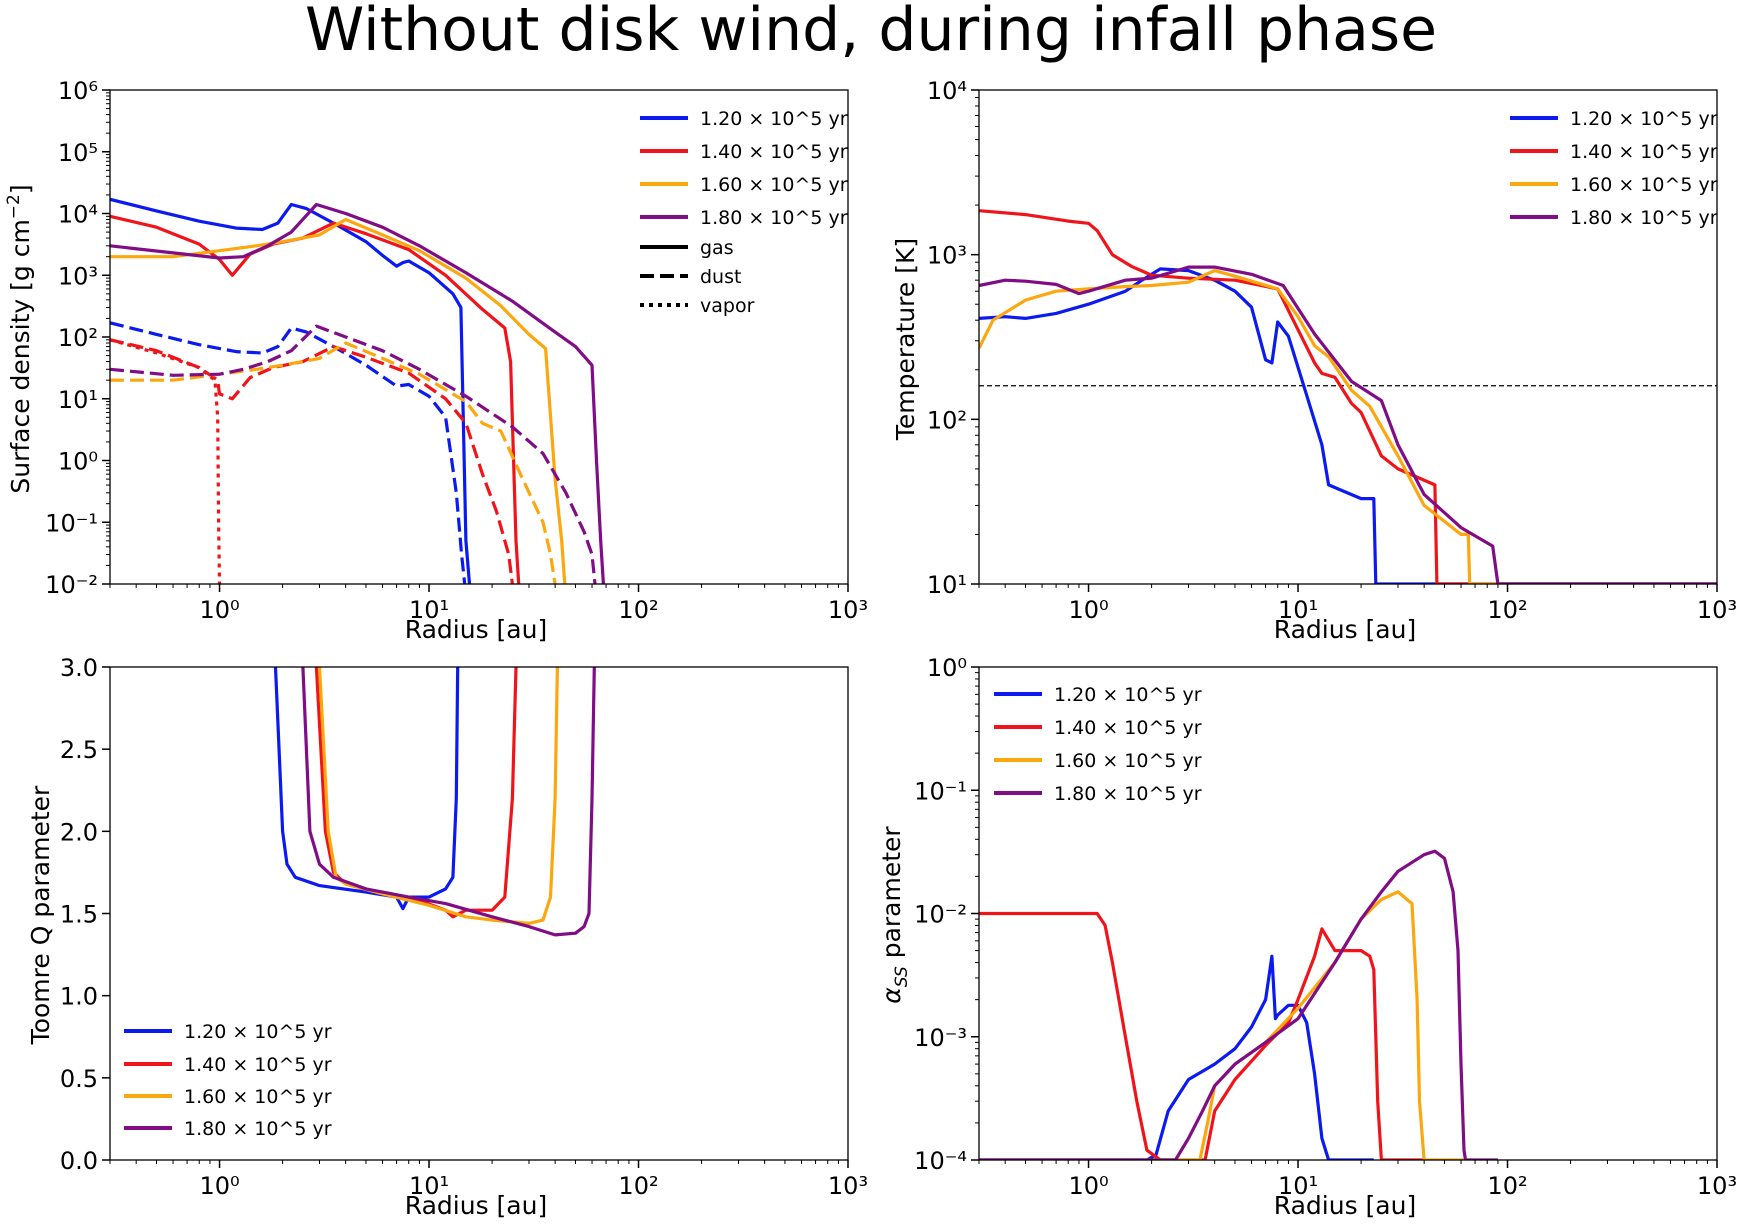  I want to click on alpha-x-tick-label: 10³, so click(1717, 1186).